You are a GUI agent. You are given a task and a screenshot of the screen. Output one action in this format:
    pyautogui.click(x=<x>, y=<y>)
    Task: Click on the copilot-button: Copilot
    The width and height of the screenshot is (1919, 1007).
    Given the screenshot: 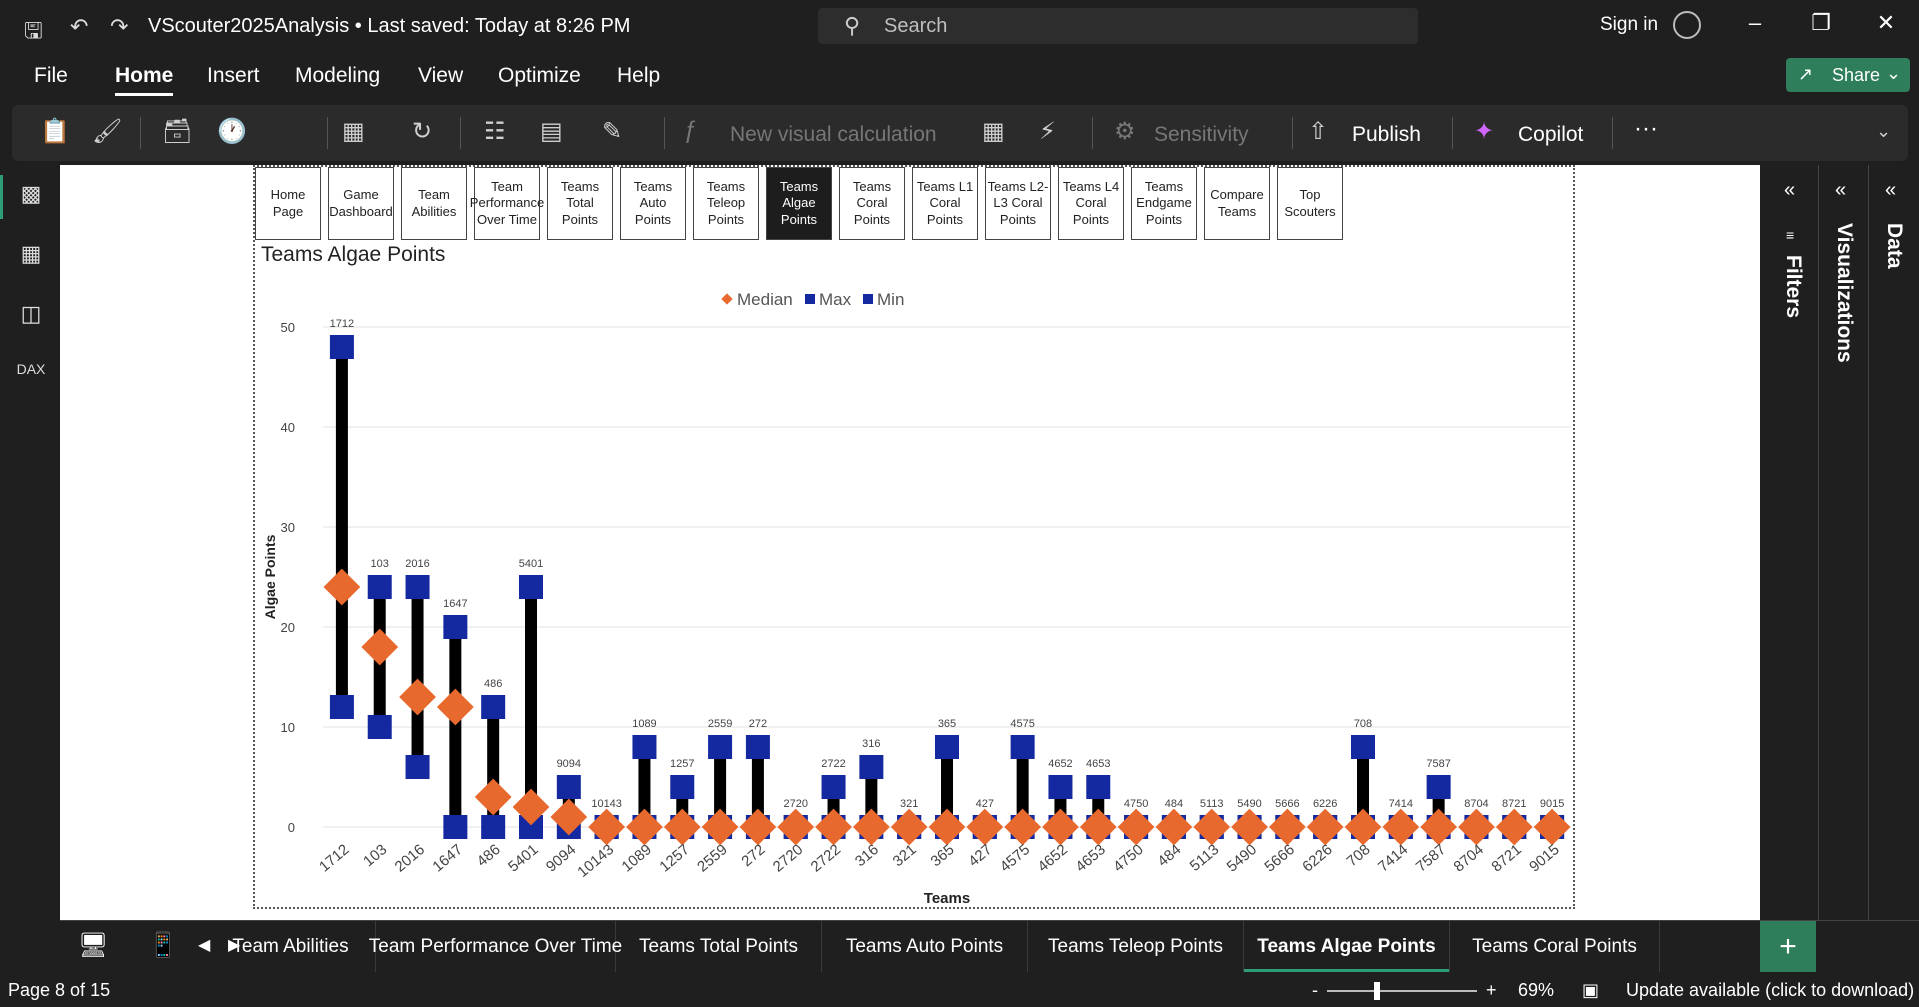 What is the action you would take?
    pyautogui.click(x=1551, y=134)
    